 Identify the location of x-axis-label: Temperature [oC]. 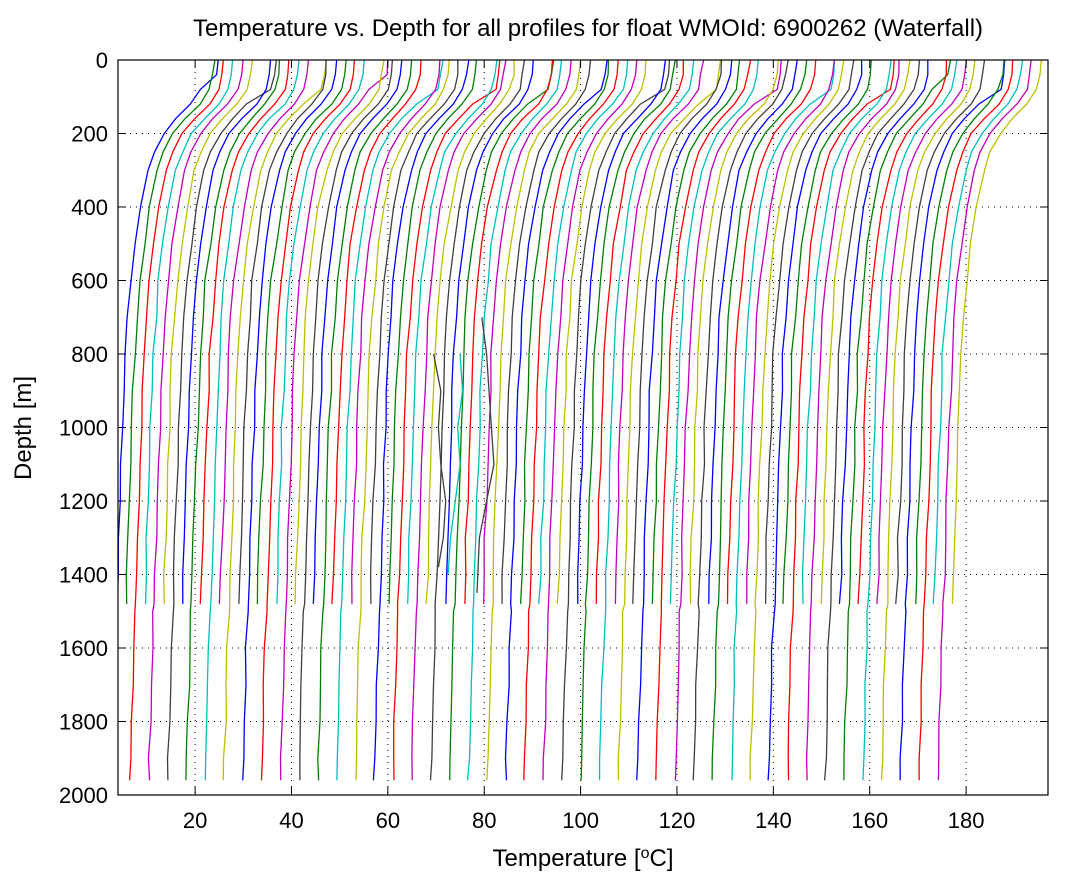
(583, 859).